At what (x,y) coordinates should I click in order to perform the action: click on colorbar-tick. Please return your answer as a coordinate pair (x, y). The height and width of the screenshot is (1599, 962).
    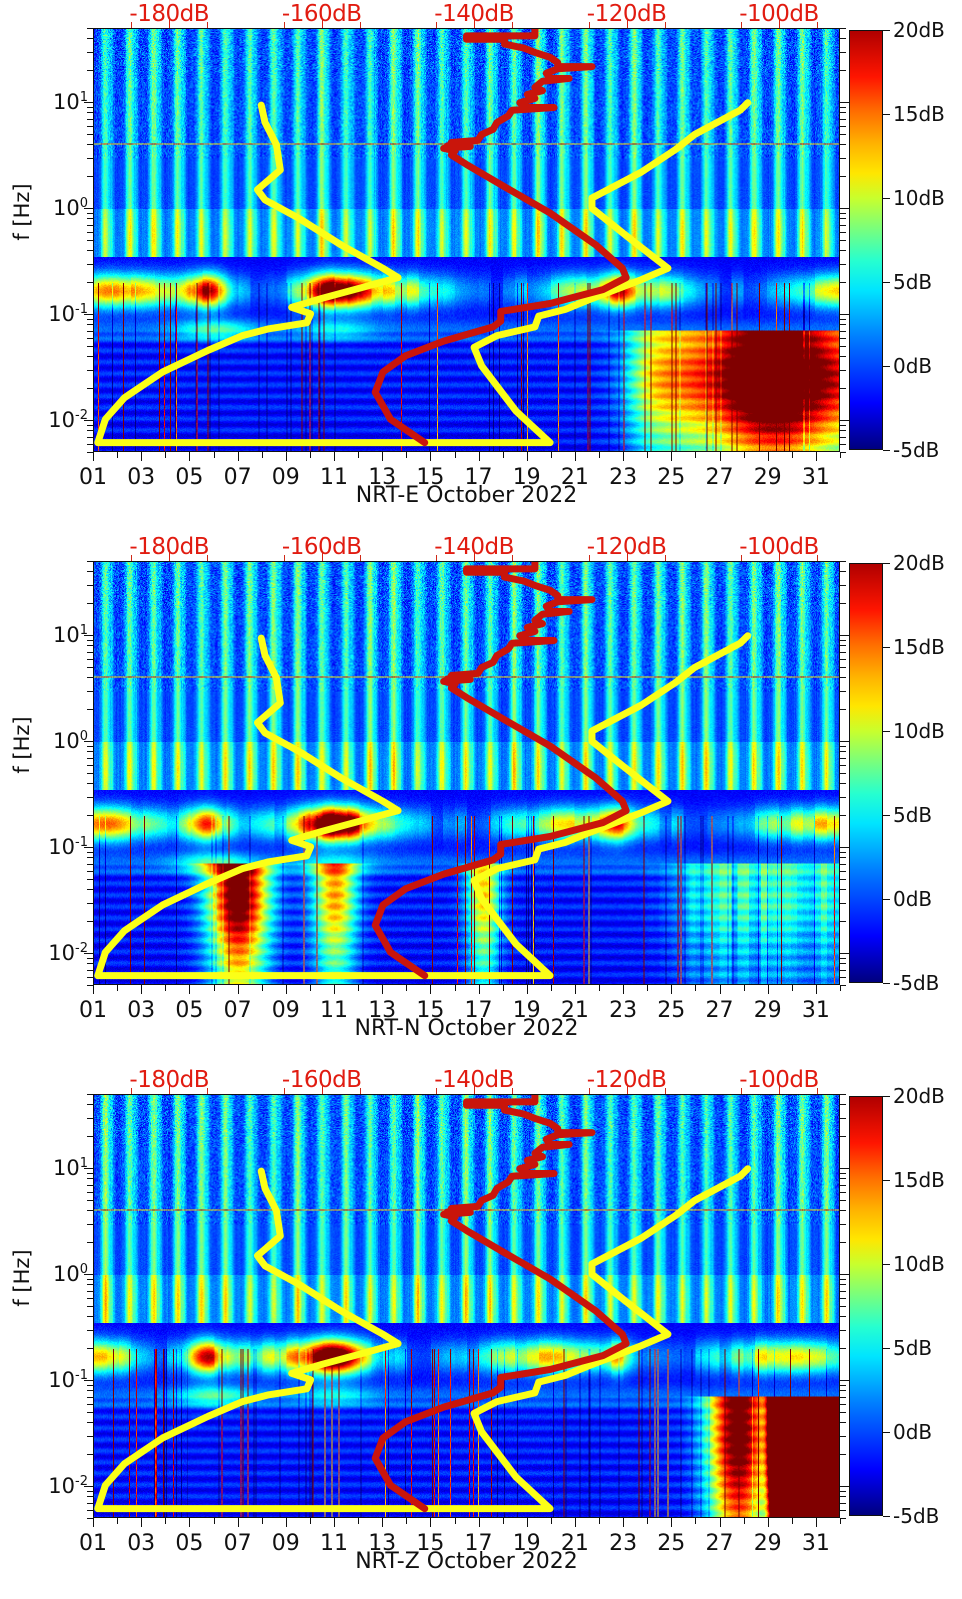
    Looking at the image, I should click on (886, 30).